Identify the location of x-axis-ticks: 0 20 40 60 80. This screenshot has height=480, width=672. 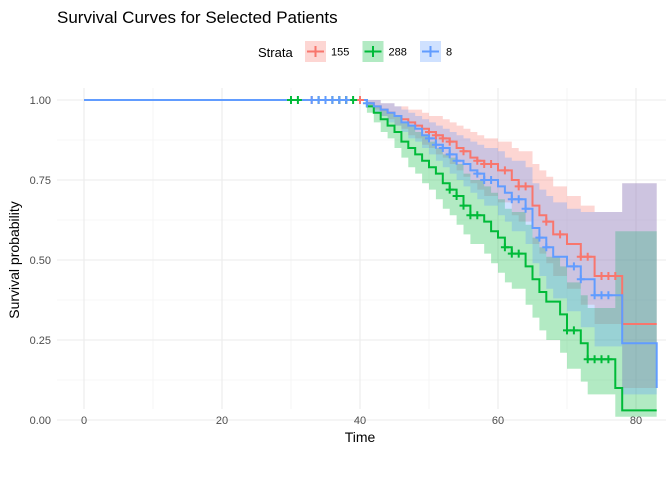
(361, 421).